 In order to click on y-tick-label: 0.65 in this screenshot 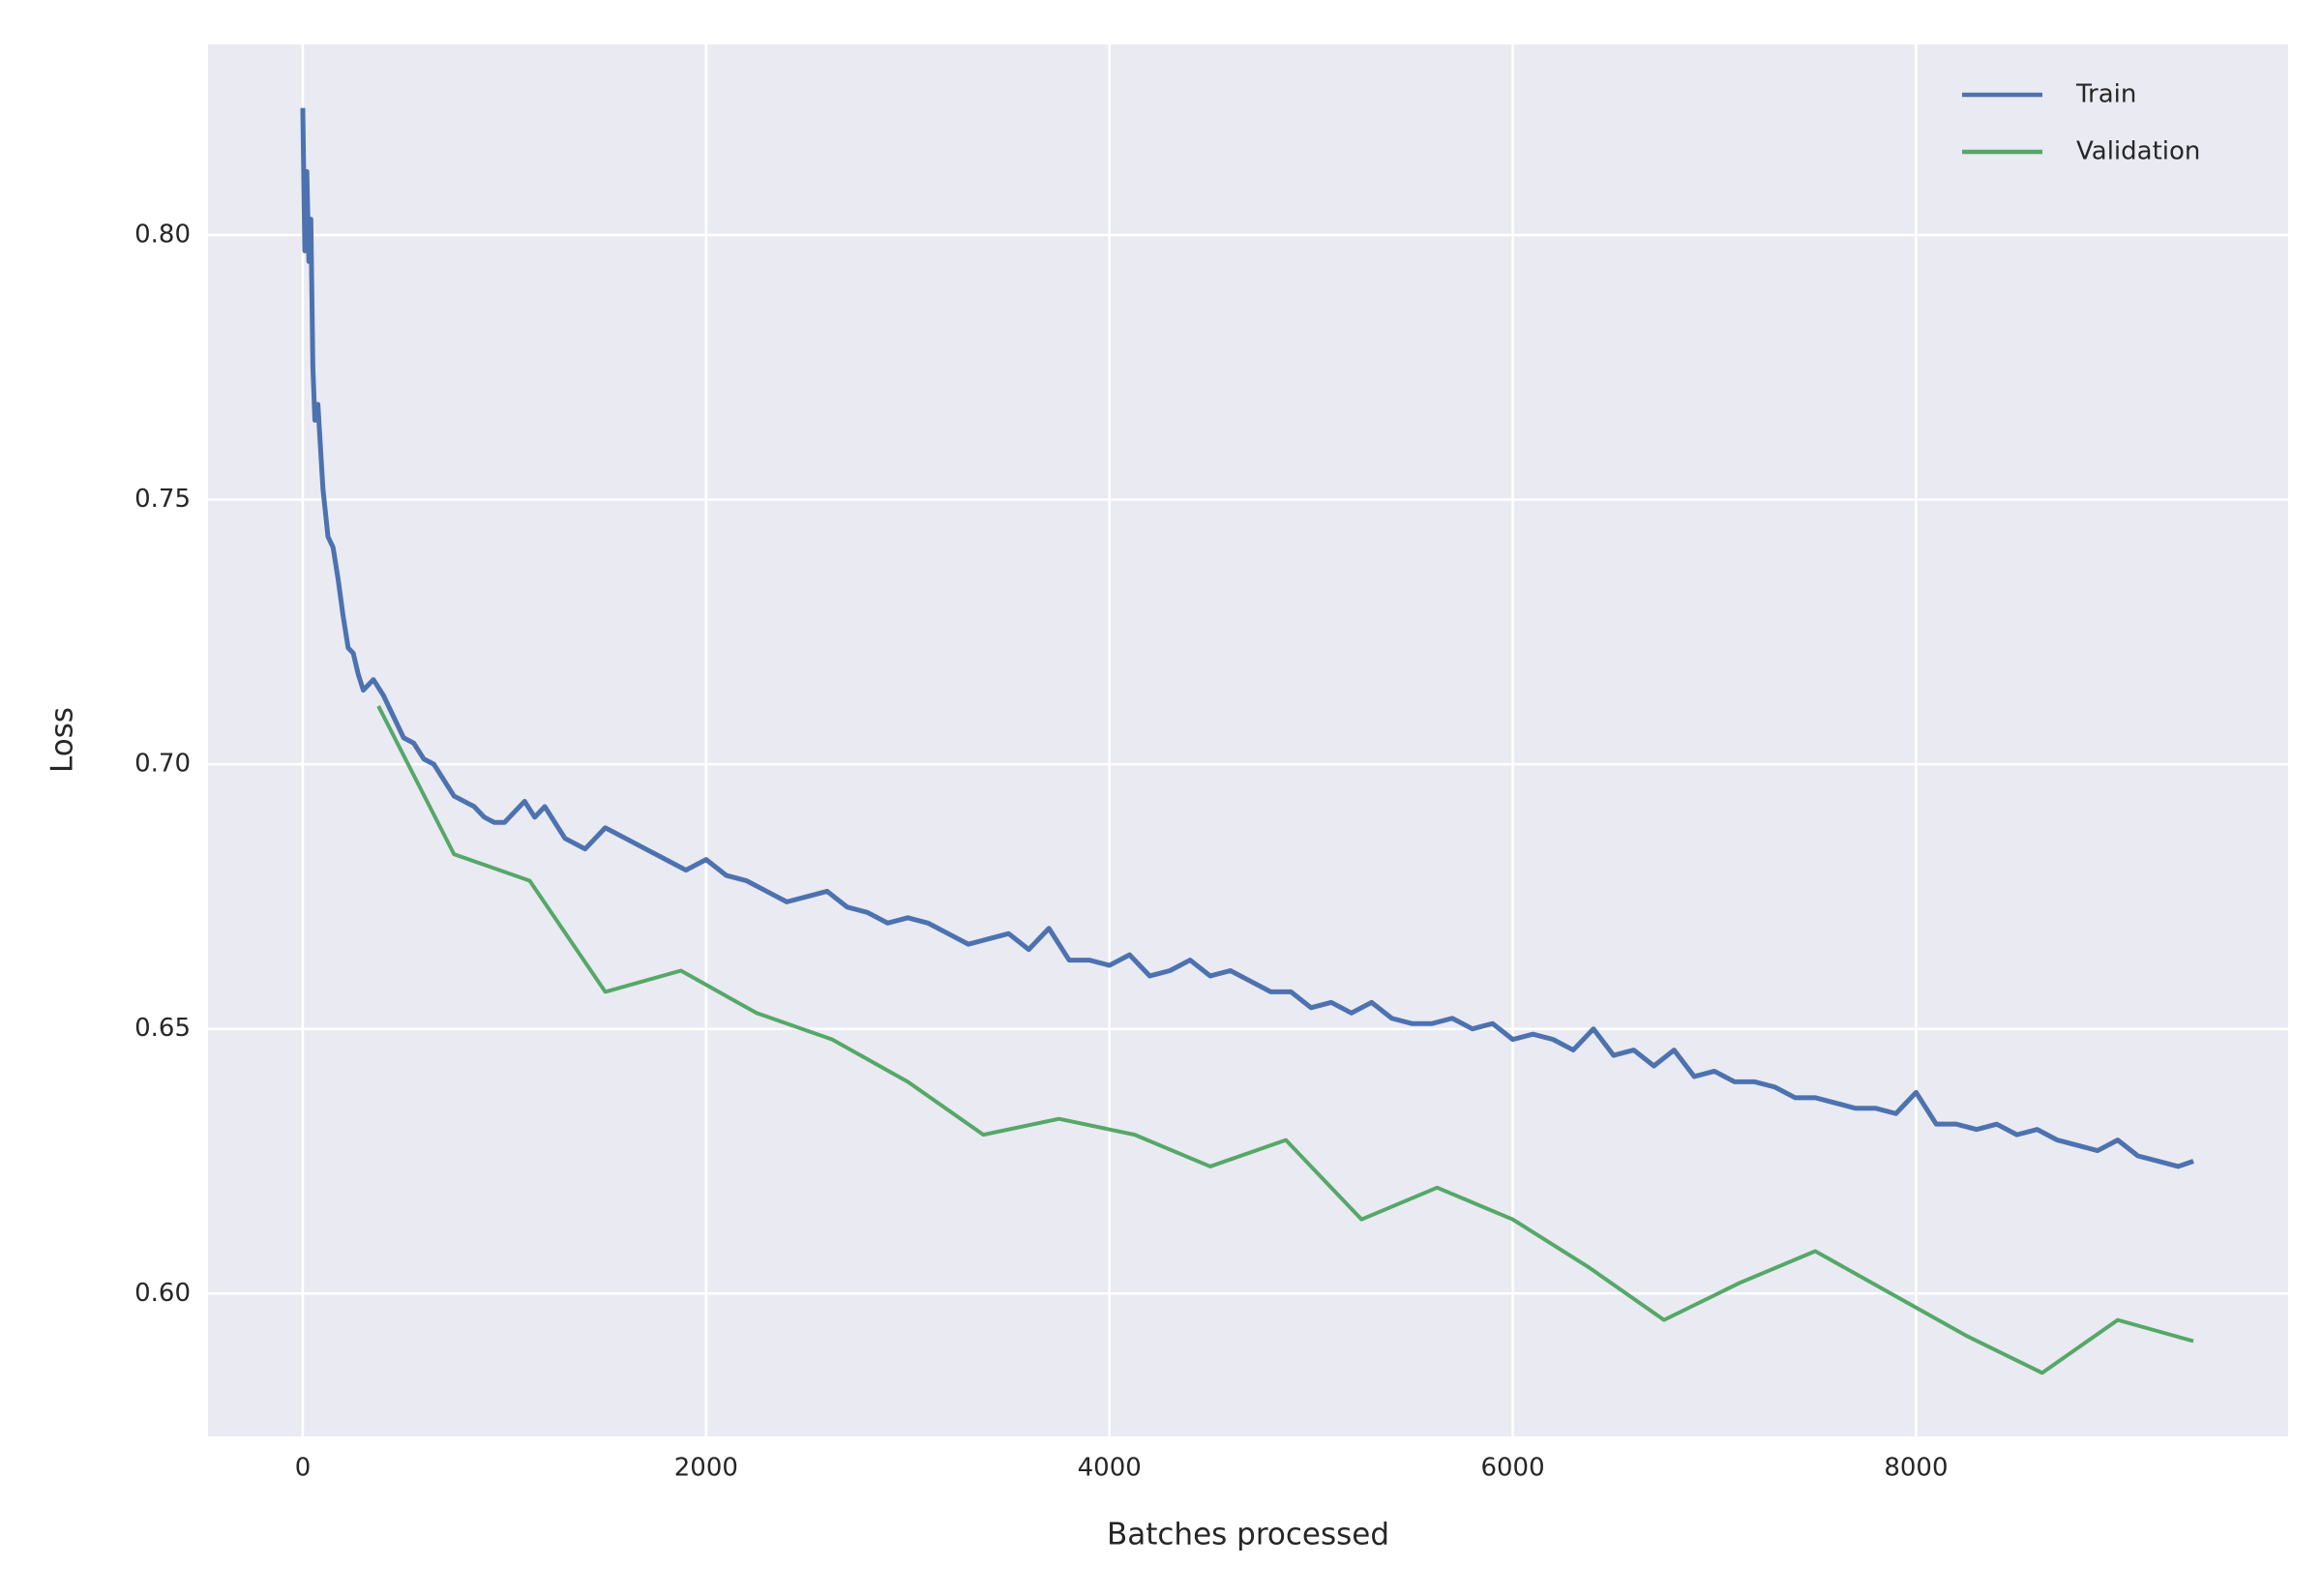, I will do `click(162, 1028)`.